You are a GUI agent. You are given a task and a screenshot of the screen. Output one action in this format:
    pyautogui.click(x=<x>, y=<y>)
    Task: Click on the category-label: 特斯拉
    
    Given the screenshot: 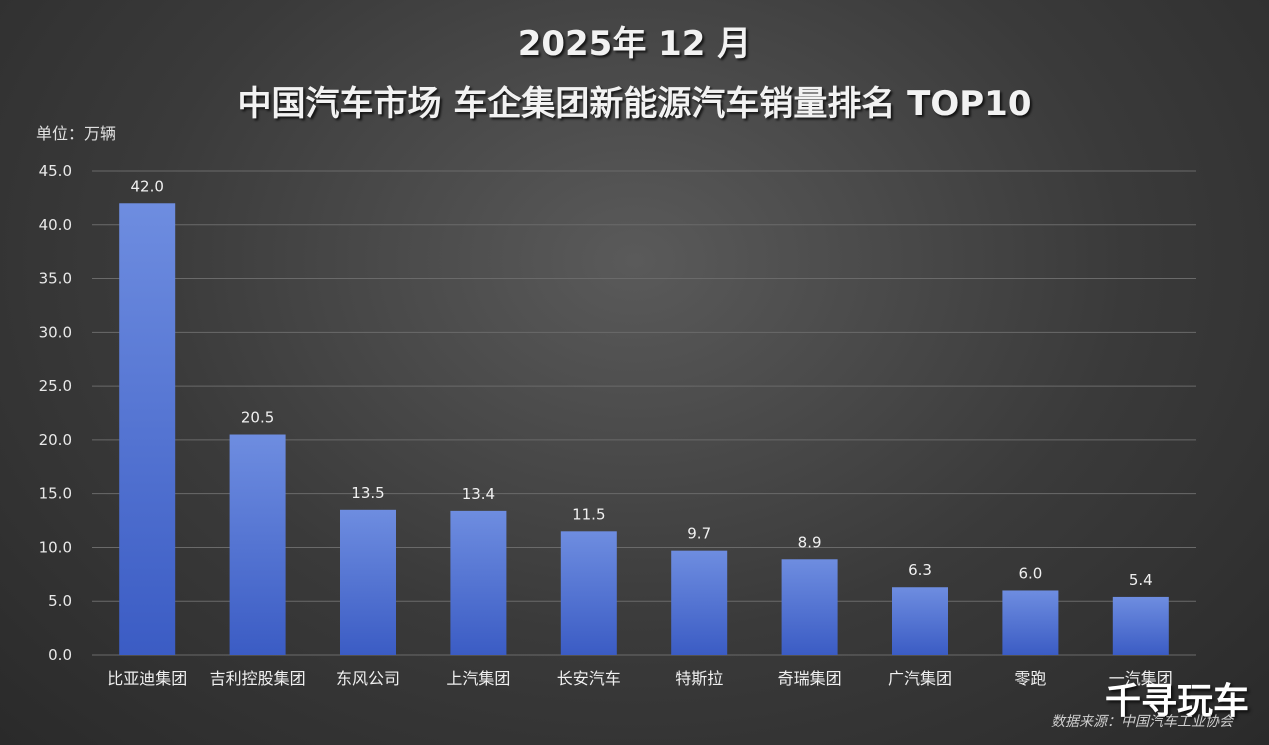 What is the action you would take?
    pyautogui.click(x=699, y=678)
    